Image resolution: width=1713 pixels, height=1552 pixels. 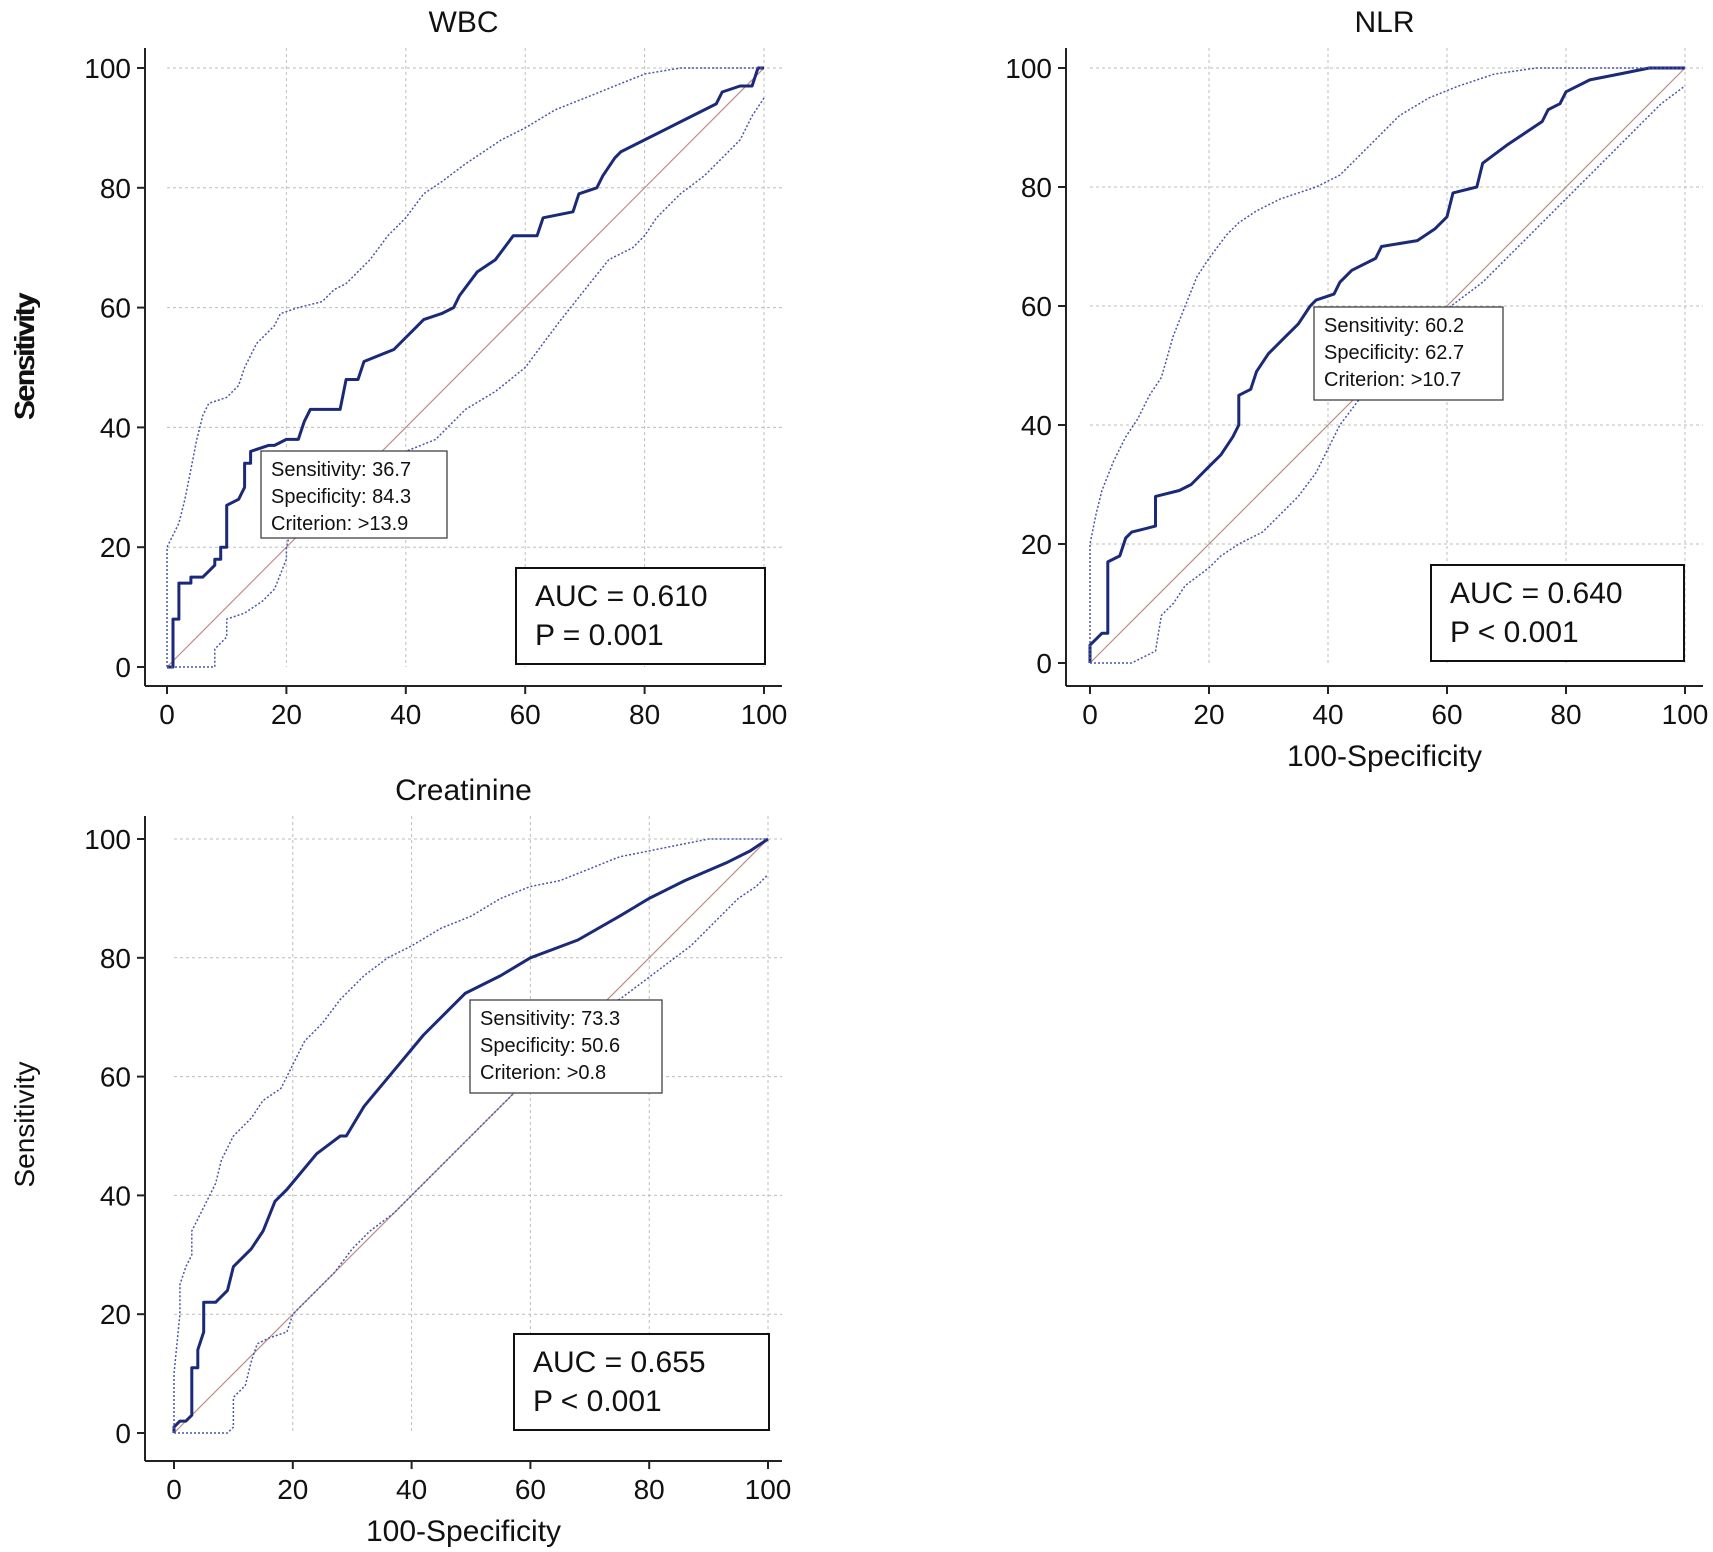 I want to click on auc-value: AUC = 0.655, so click(x=619, y=1362).